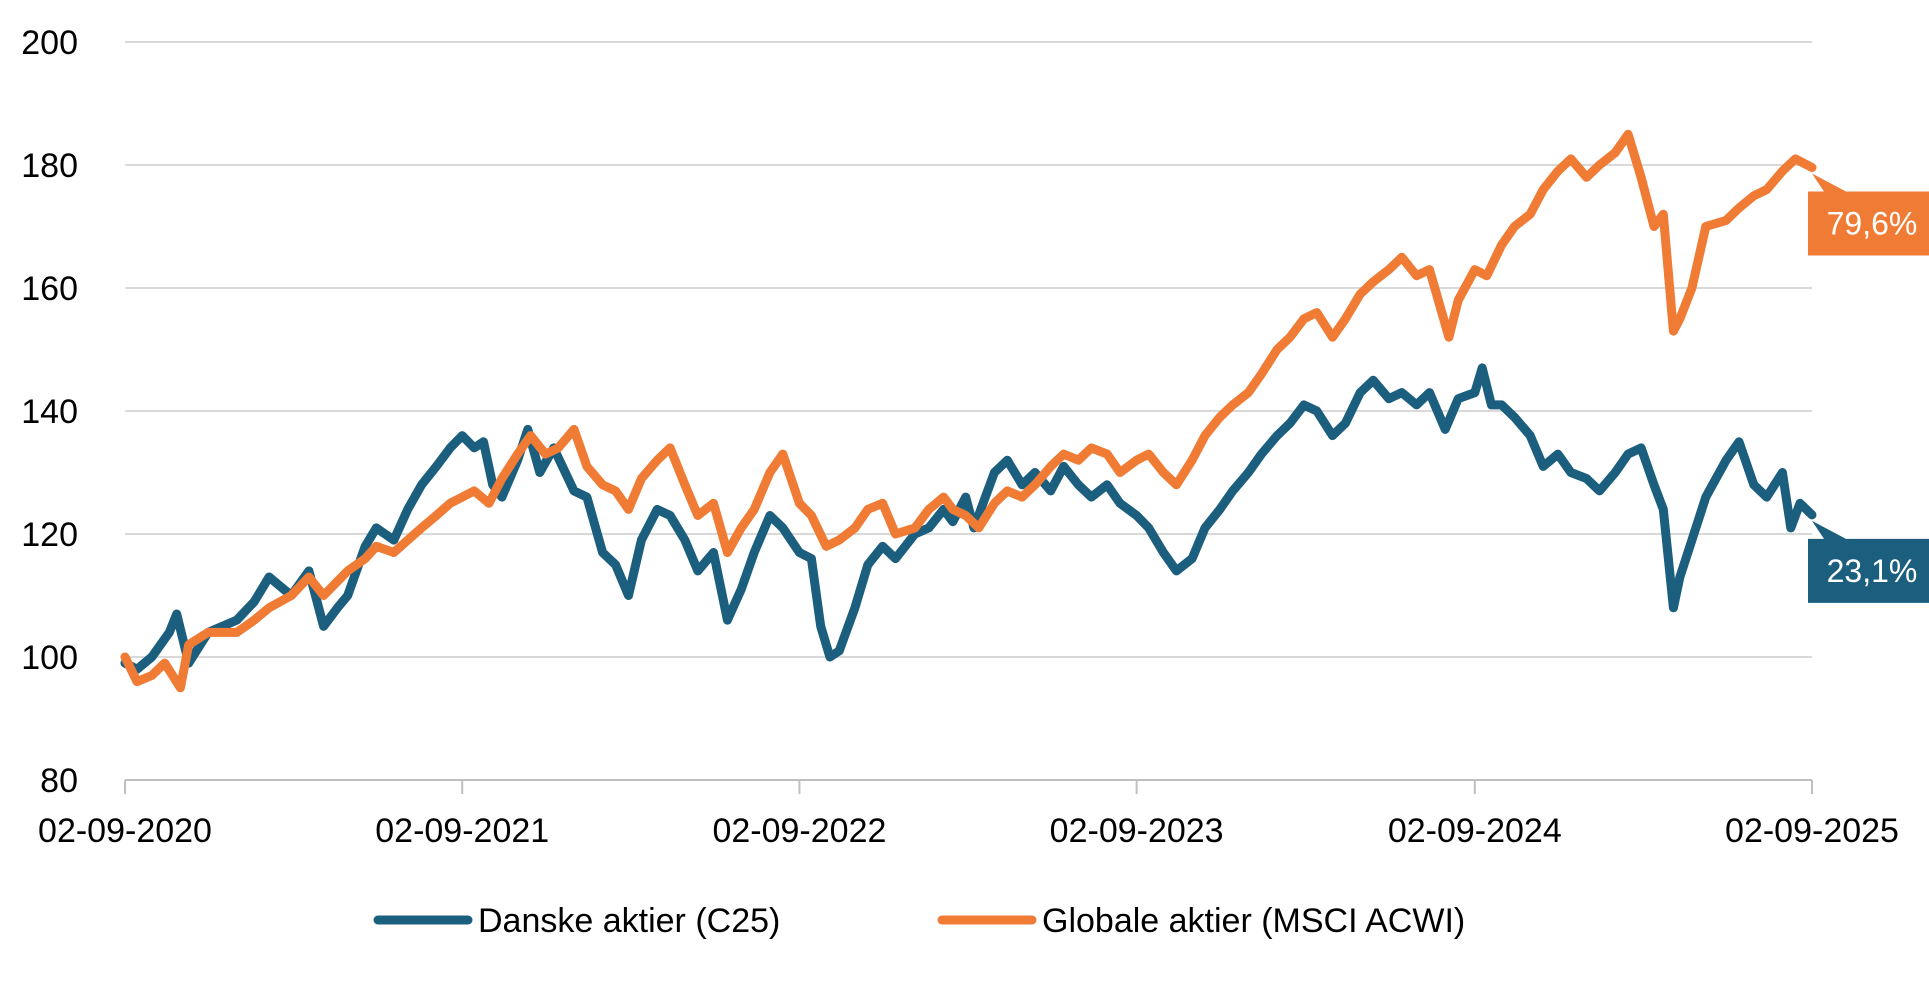  I want to click on end-label-box-danske-aktier, so click(1868, 561).